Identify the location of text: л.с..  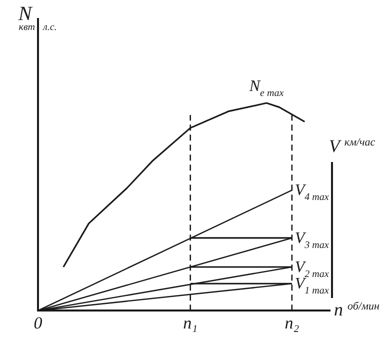
(49, 27).